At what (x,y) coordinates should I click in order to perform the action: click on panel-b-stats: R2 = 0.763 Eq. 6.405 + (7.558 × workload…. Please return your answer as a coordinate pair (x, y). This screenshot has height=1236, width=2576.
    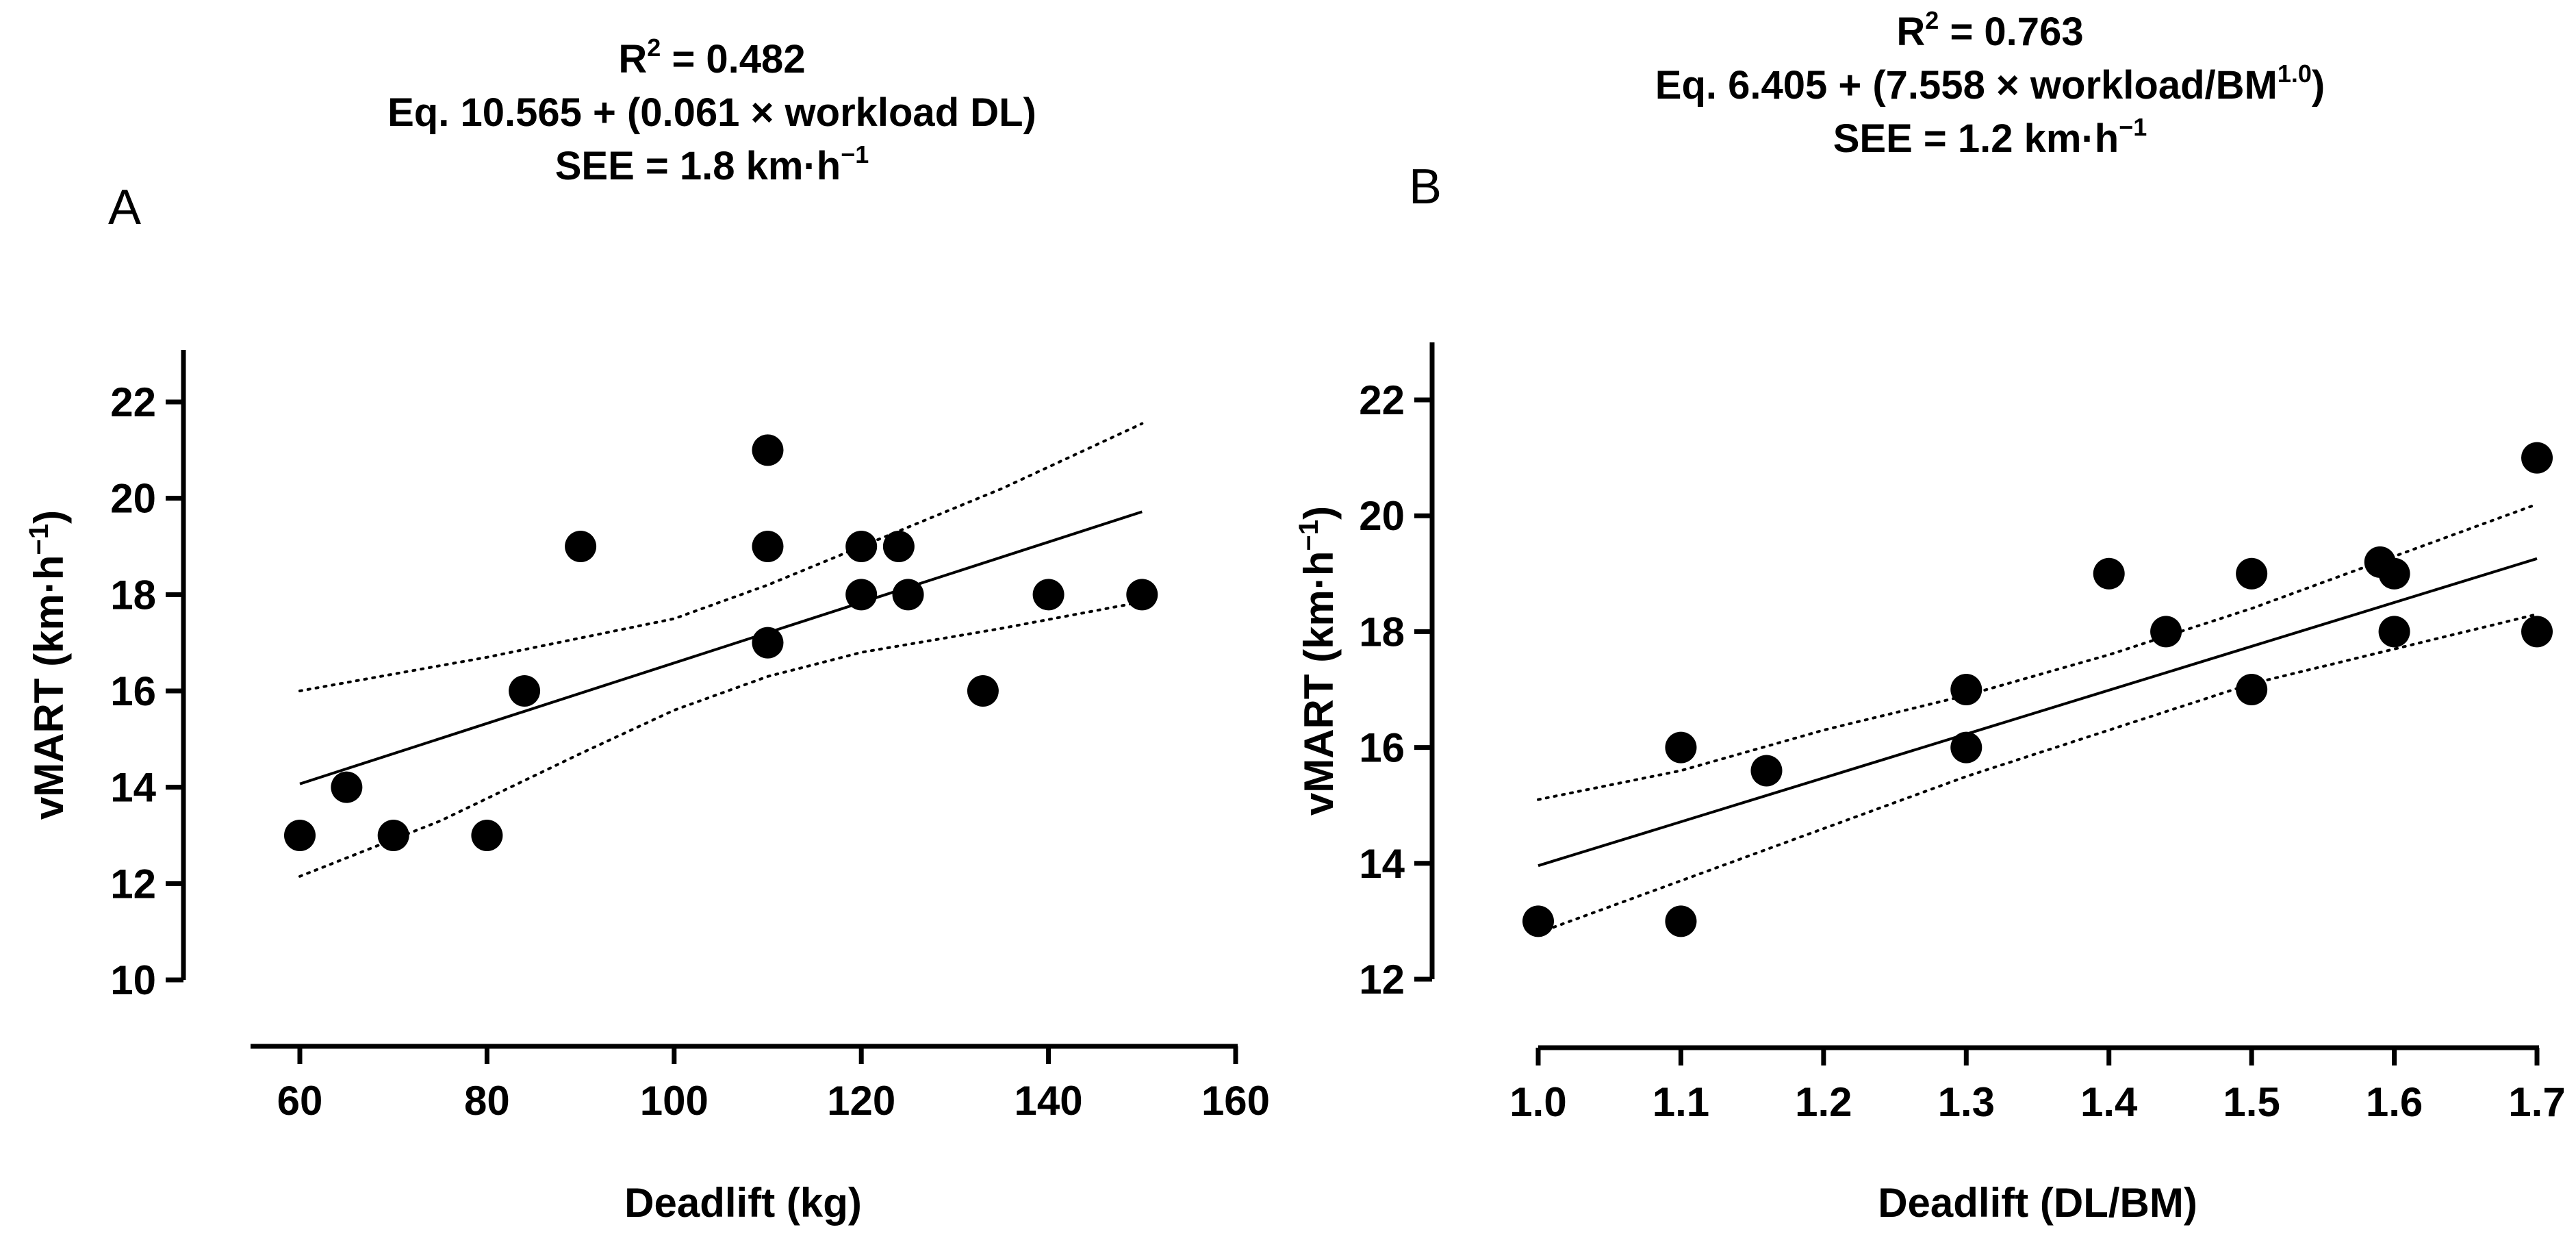
    Looking at the image, I should click on (1990, 85).